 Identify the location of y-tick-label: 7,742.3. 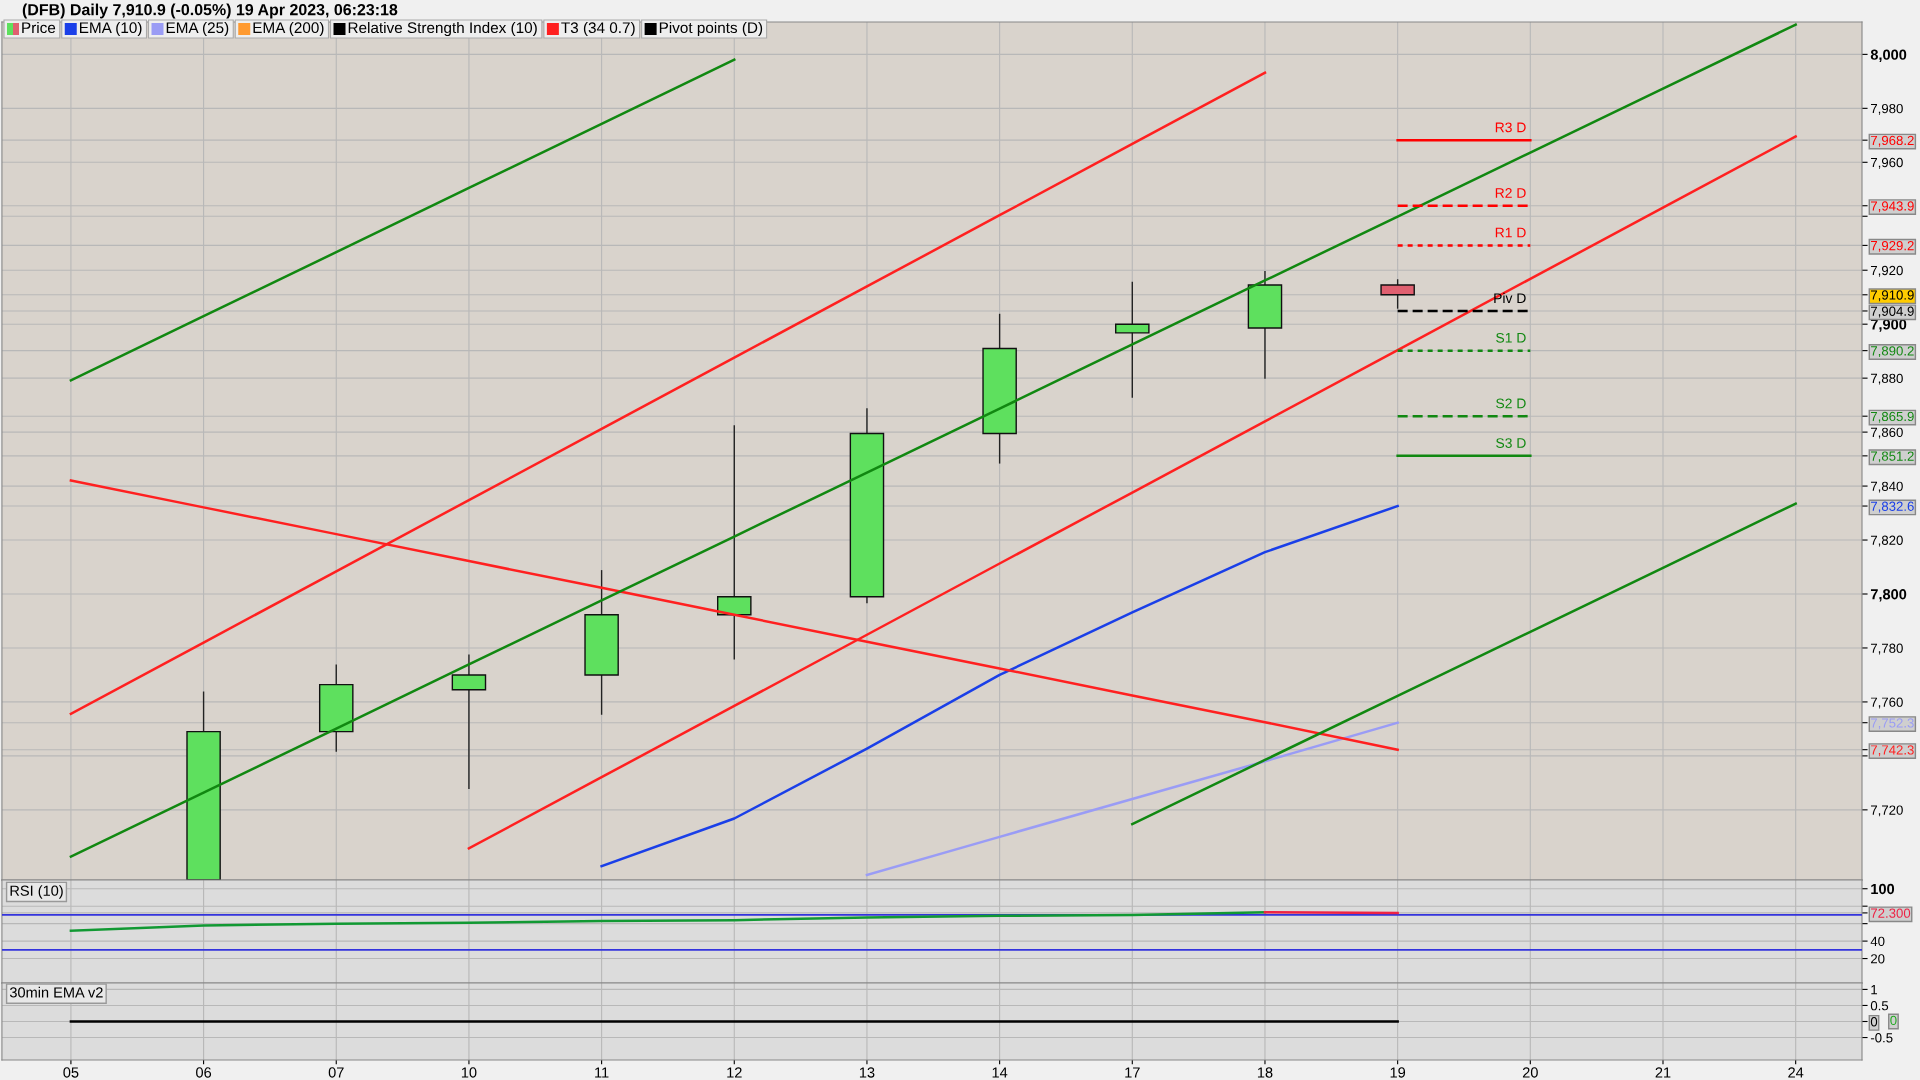
(1892, 751).